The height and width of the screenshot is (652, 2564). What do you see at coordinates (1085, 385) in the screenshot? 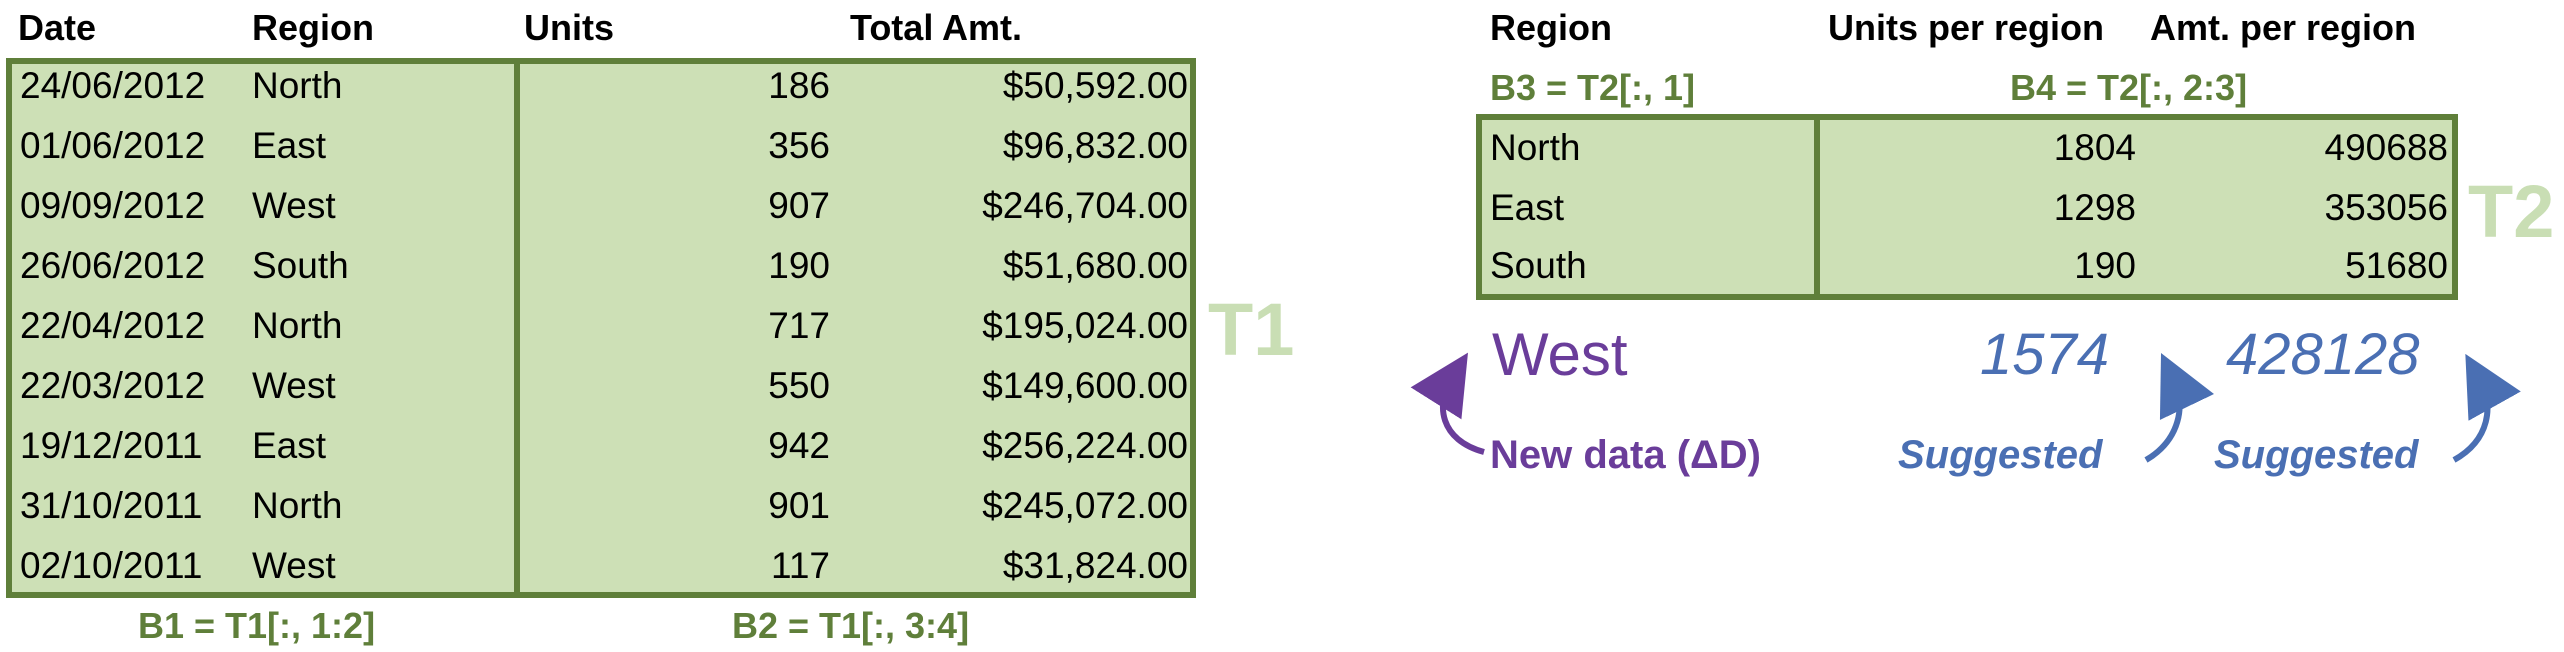
I see `t1-cell-amt: $149,600.00` at bounding box center [1085, 385].